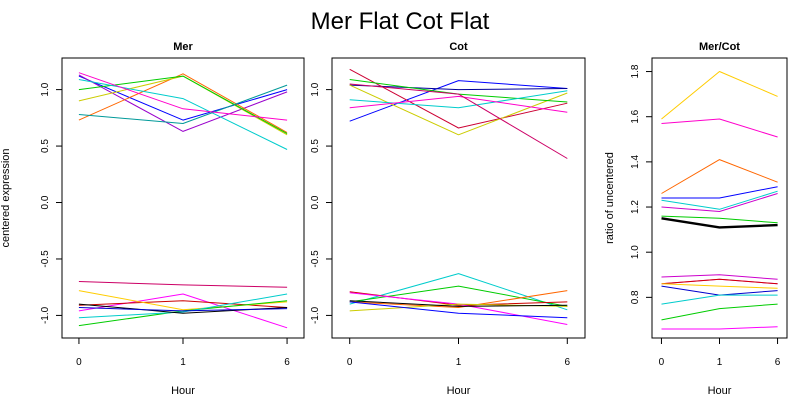 The height and width of the screenshot is (400, 800). Describe the element at coordinates (635, 297) in the screenshot. I see `y-tick-label: 0.8` at that location.